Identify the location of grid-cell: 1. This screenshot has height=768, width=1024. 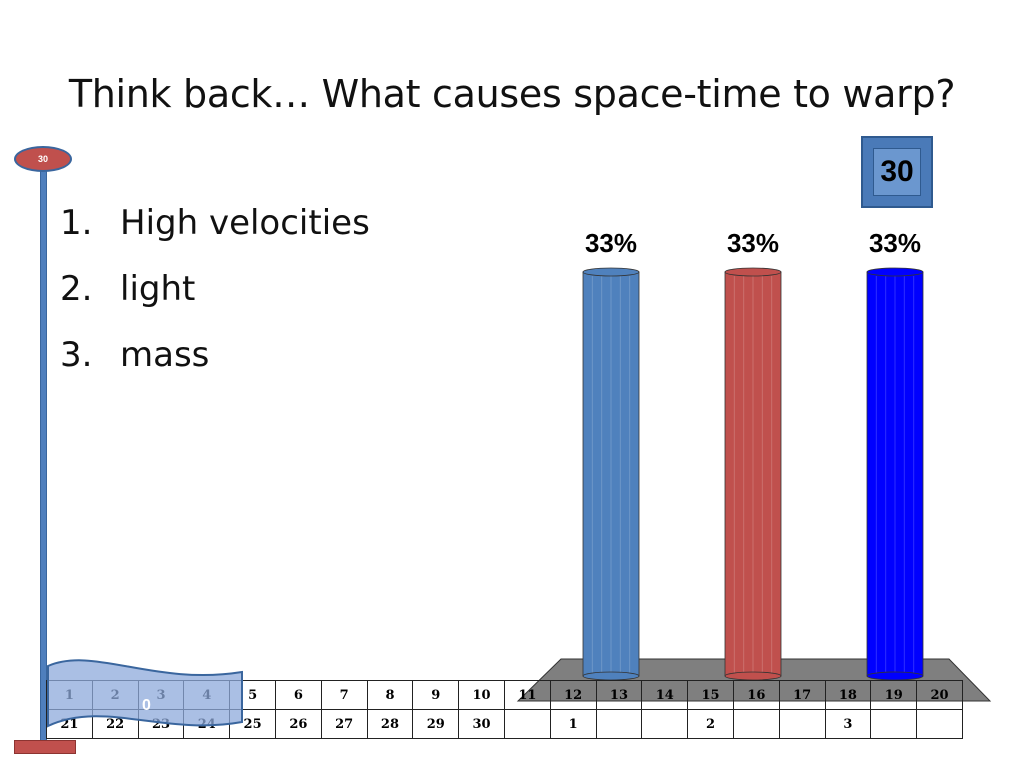
(573, 724).